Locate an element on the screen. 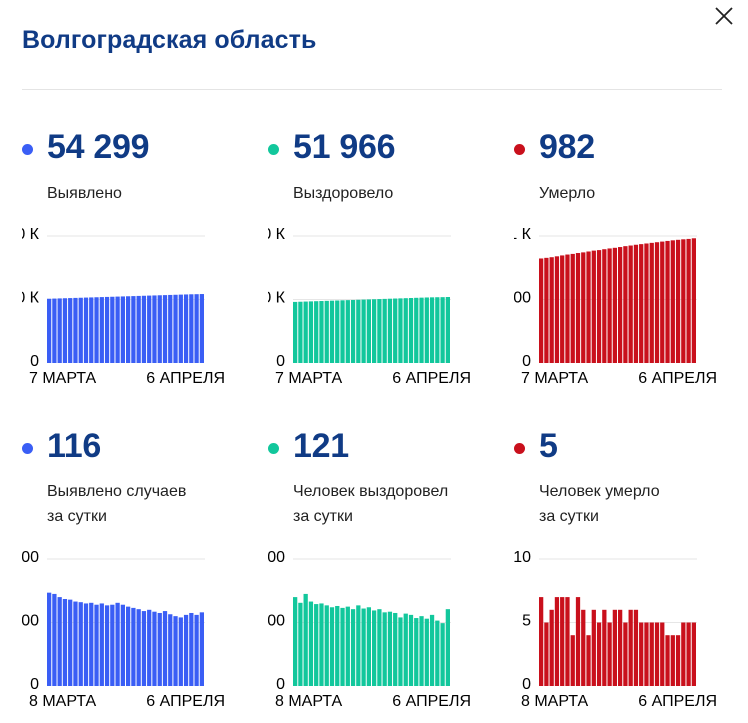 Image resolution: width=748 pixels, height=723 pixels. stat-value: 121 is located at coordinates (321, 446).